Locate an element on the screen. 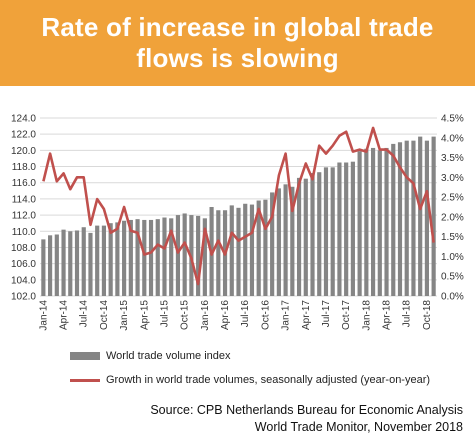 The image size is (475, 444). y-left-tick-label: 106.0 is located at coordinates (23, 264).